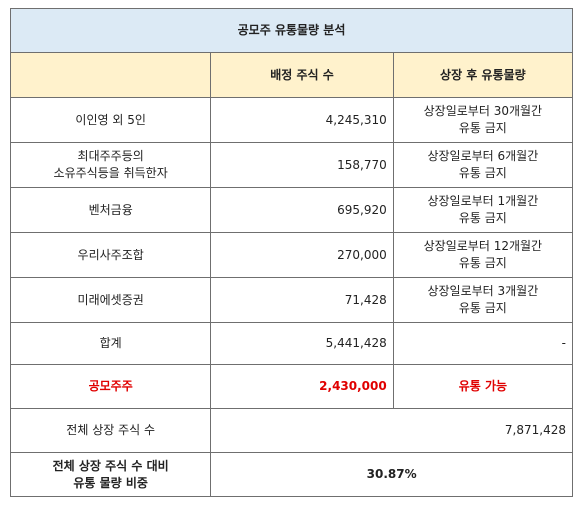 The image size is (577, 518). What do you see at coordinates (483, 75) in the screenshot?
I see `header-cell-lockup: 상장 후 유통물량` at bounding box center [483, 75].